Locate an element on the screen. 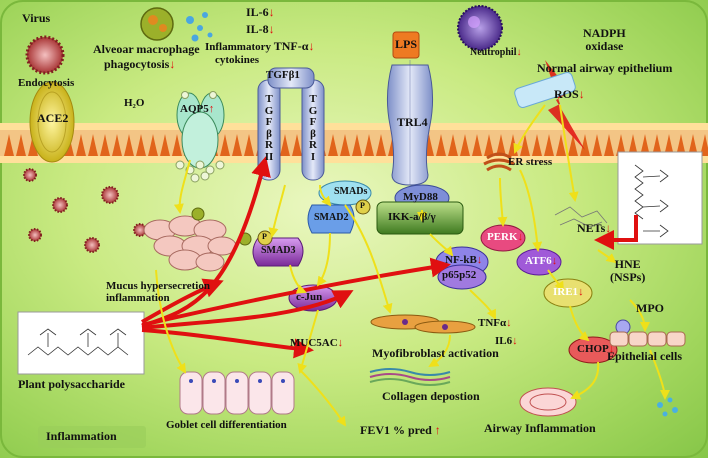 The image size is (708, 458). label-tnfa-low-row: TNFα↓ is located at coordinates (495, 323).